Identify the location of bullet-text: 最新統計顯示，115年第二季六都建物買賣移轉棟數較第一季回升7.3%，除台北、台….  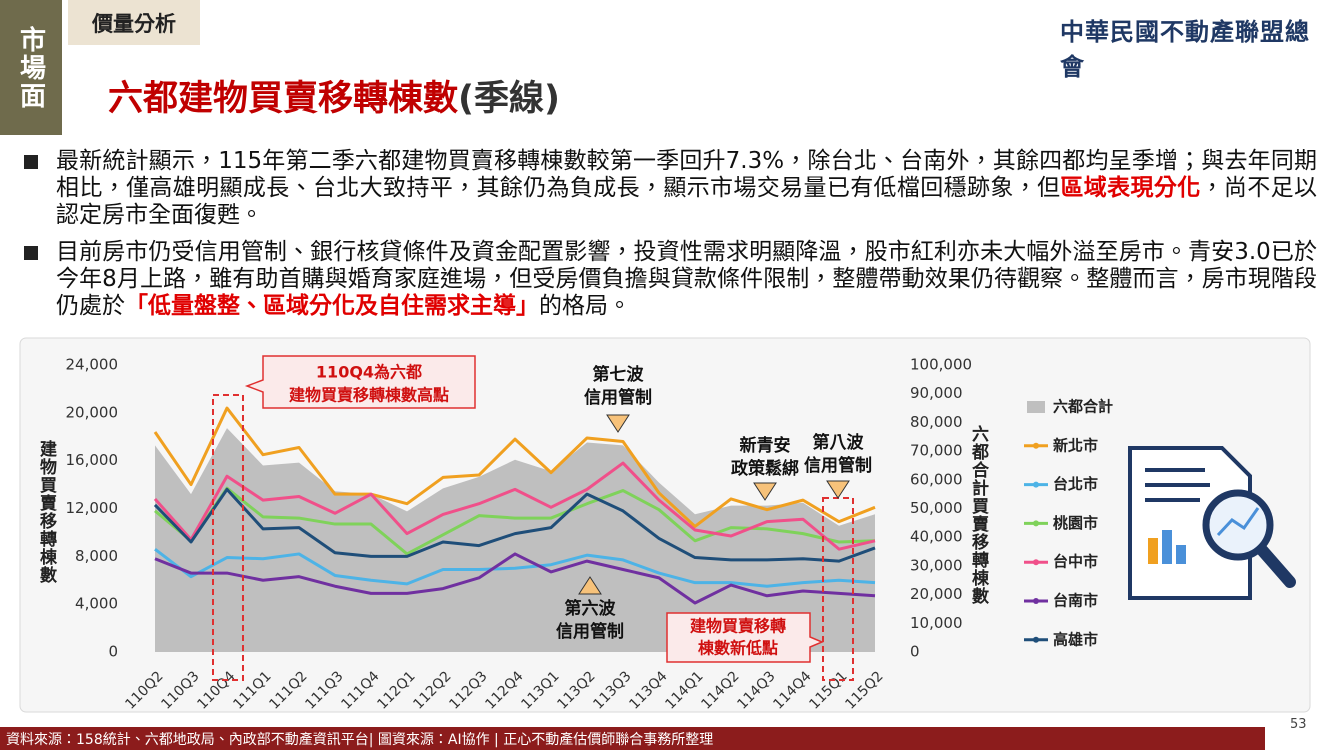
(686, 174).